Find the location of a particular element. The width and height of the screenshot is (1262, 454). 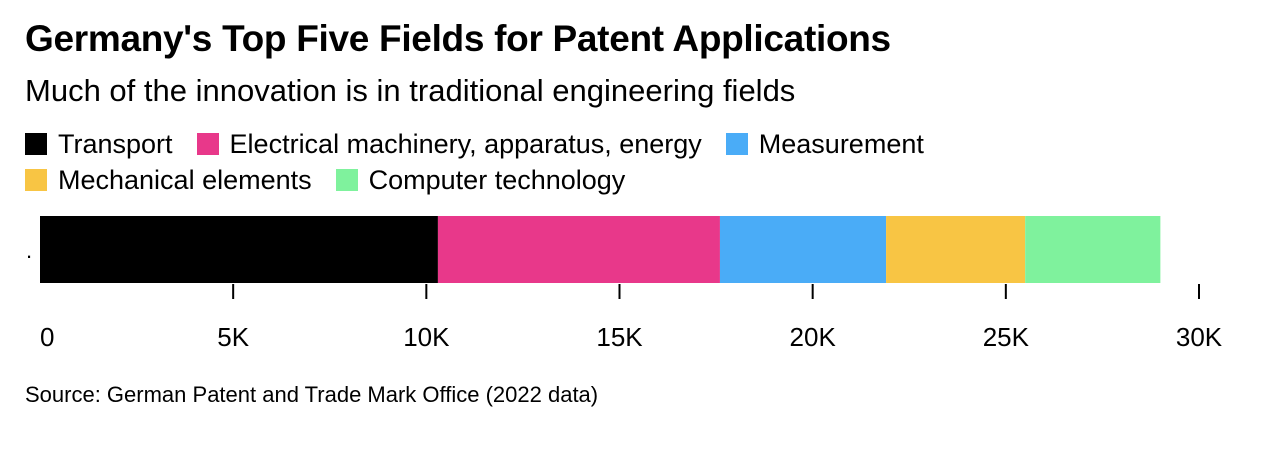

x-tick-label: 5K is located at coordinates (233, 337).